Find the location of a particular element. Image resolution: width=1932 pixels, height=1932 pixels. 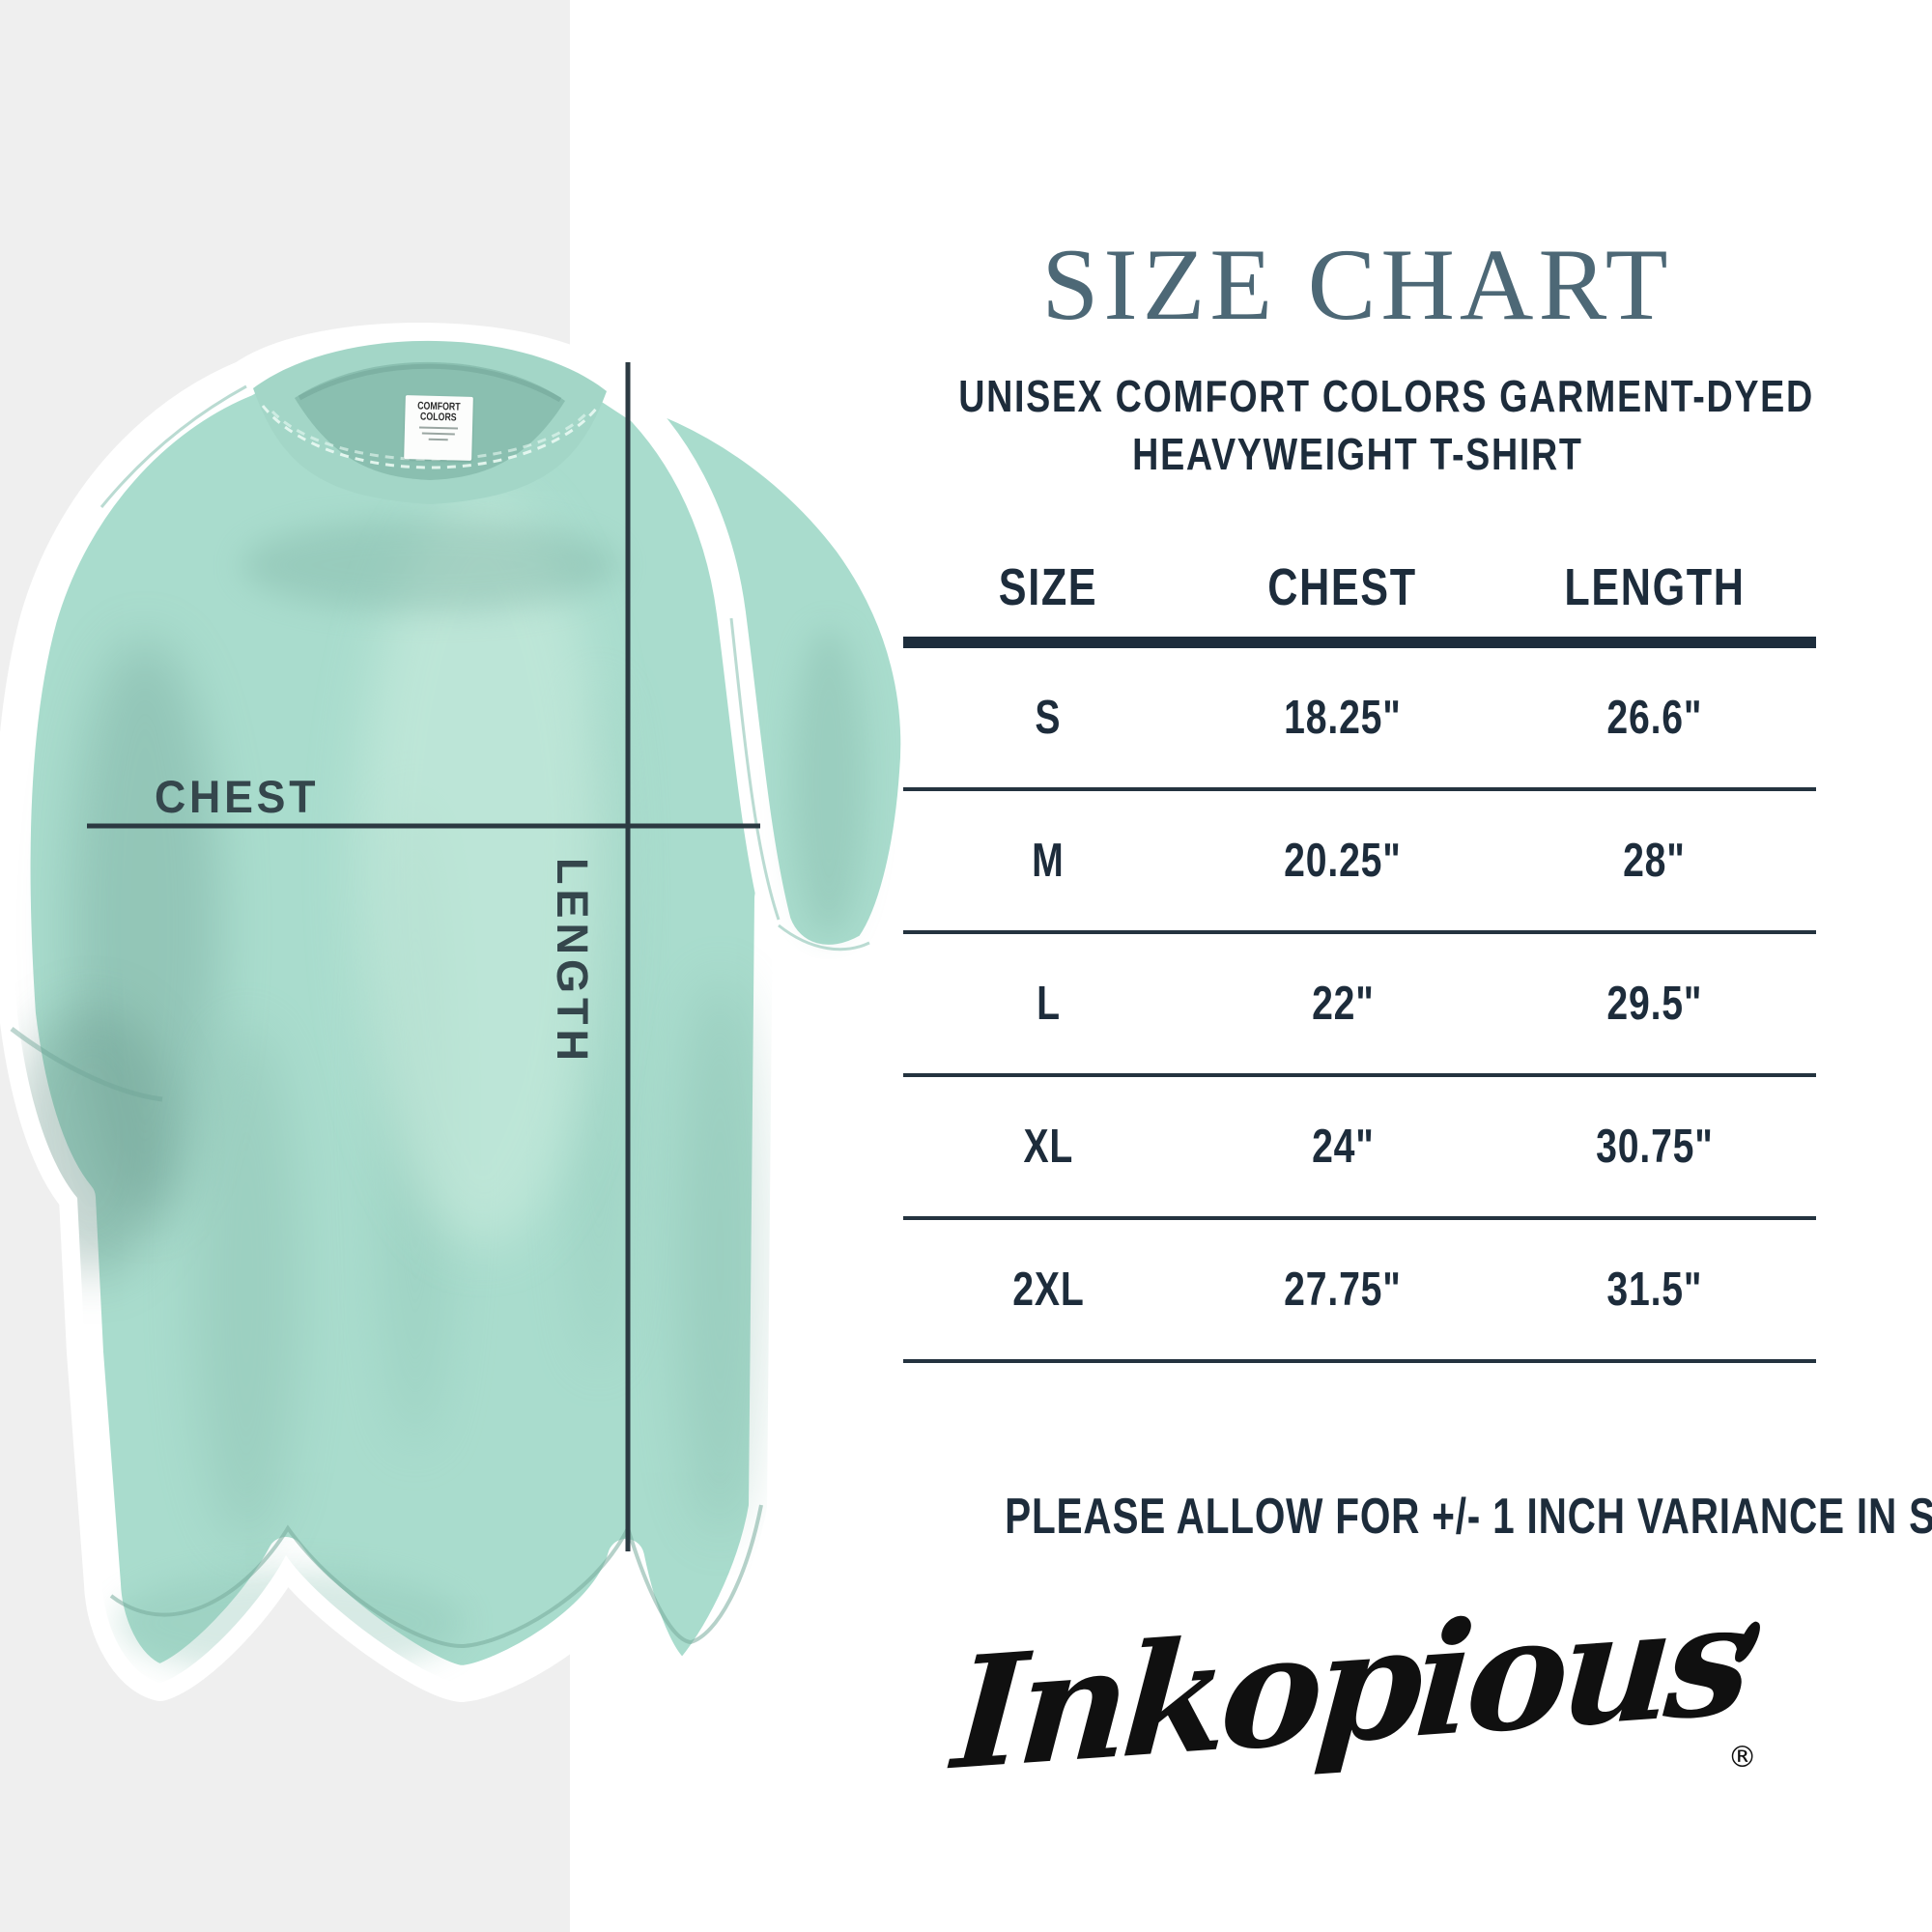

cell-size: M is located at coordinates (1048, 861).